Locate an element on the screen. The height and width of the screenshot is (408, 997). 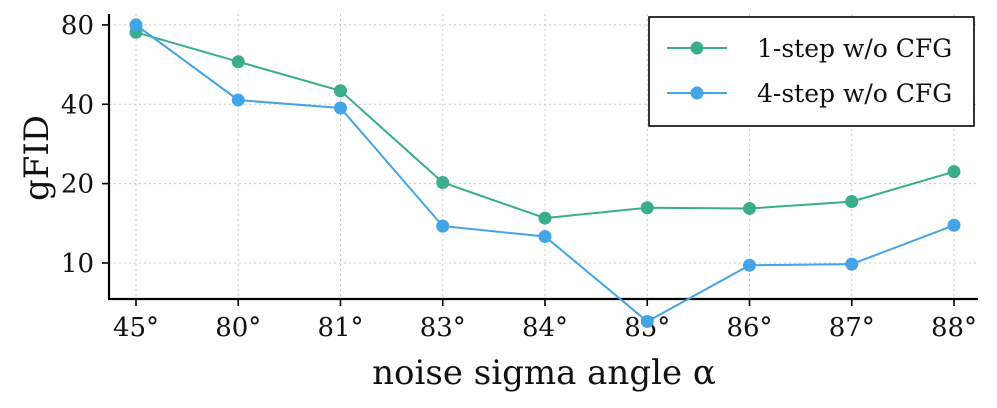
x-tick-label: 88° is located at coordinates (954, 328).